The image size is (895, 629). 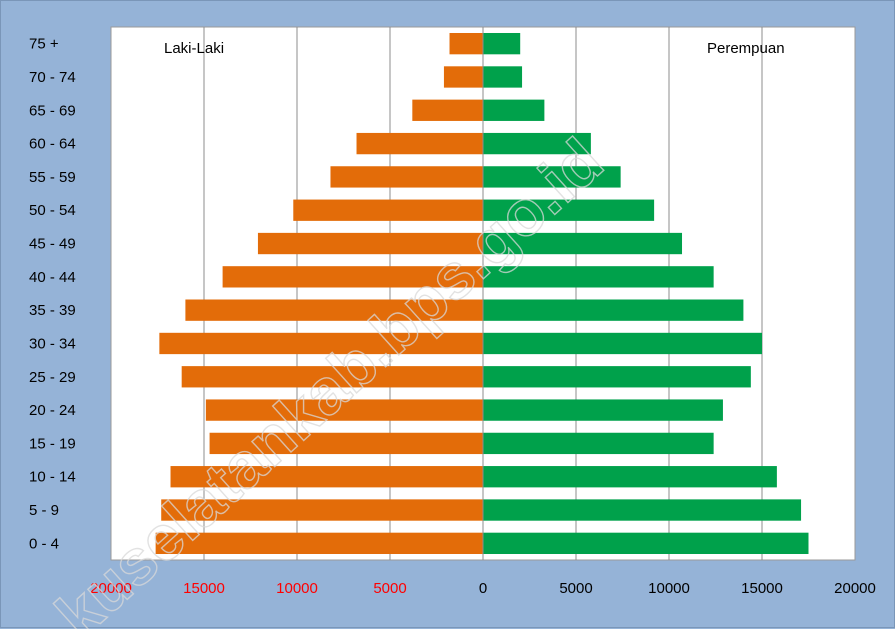 What do you see at coordinates (52, 443) in the screenshot?
I see `age-group-label: 15 - 19` at bounding box center [52, 443].